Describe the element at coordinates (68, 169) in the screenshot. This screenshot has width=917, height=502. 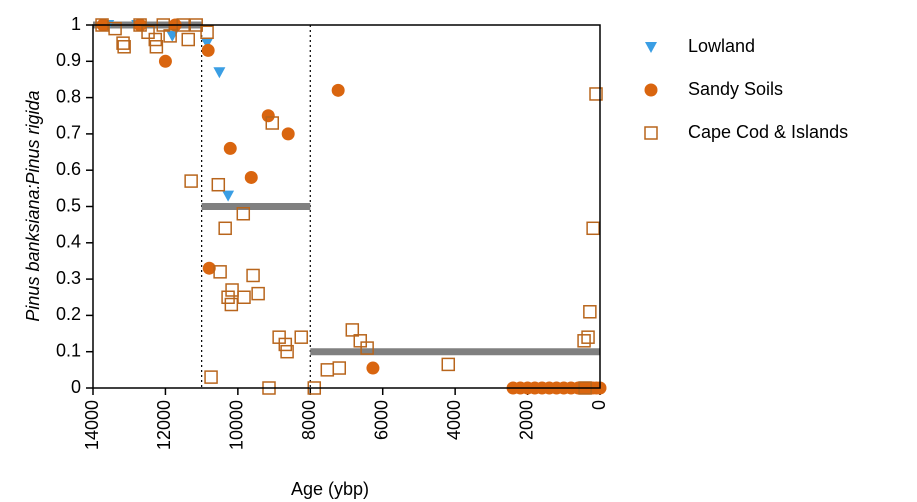
I see `y-tick-label: 0.6` at that location.